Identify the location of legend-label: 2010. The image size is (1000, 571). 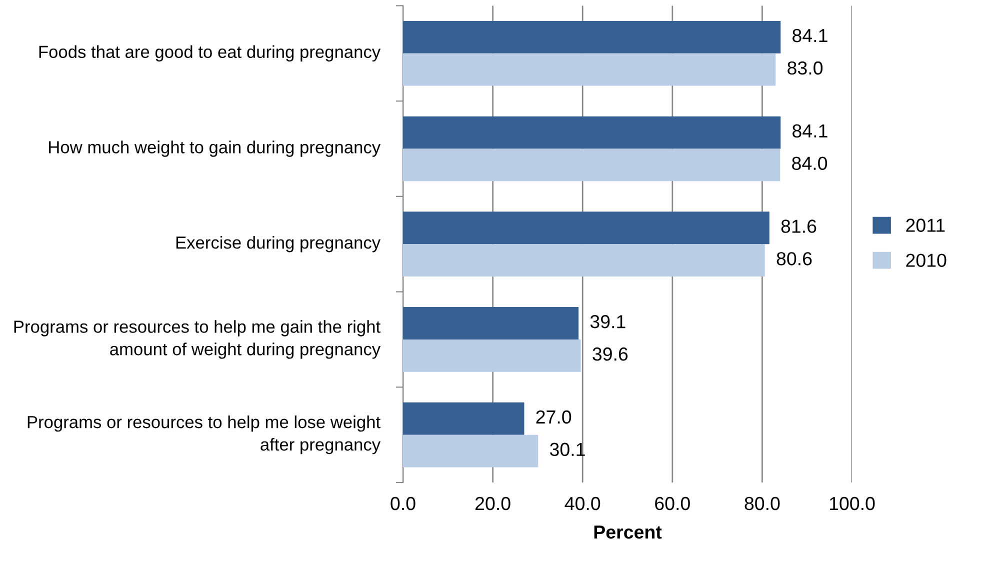
(926, 260).